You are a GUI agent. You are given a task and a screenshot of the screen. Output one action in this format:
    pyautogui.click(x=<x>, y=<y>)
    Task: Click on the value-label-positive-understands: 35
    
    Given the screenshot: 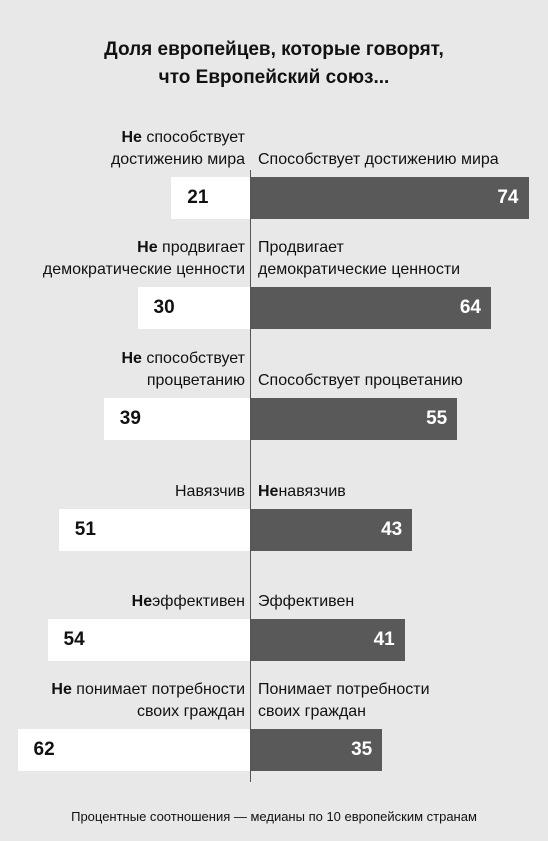 What is the action you would take?
    pyautogui.click(x=362, y=749)
    